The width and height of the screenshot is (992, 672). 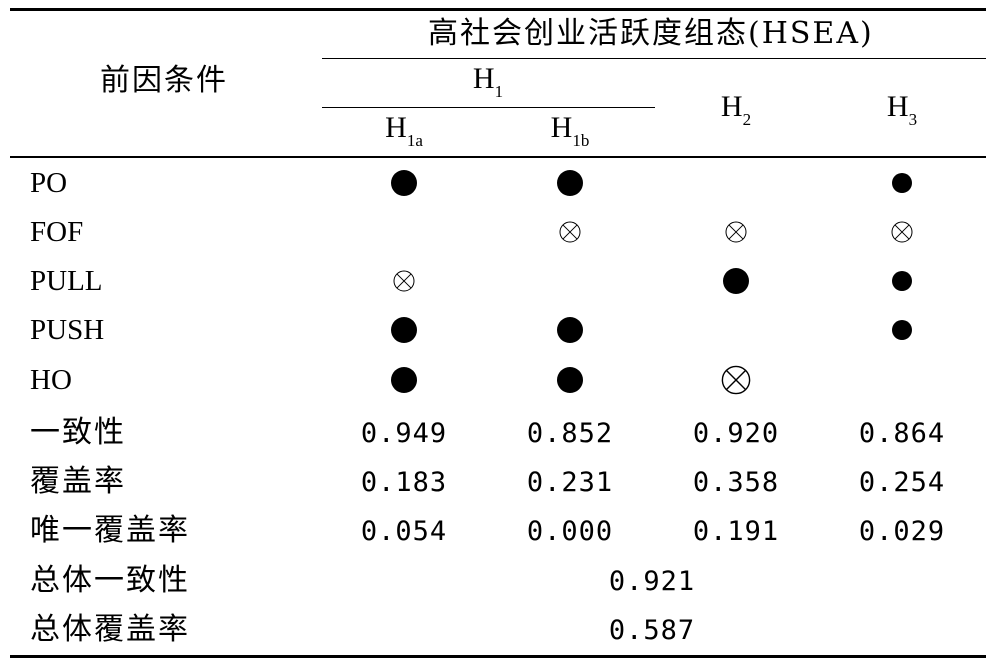 What do you see at coordinates (654, 58) in the screenshot?
I see `title-underline` at bounding box center [654, 58].